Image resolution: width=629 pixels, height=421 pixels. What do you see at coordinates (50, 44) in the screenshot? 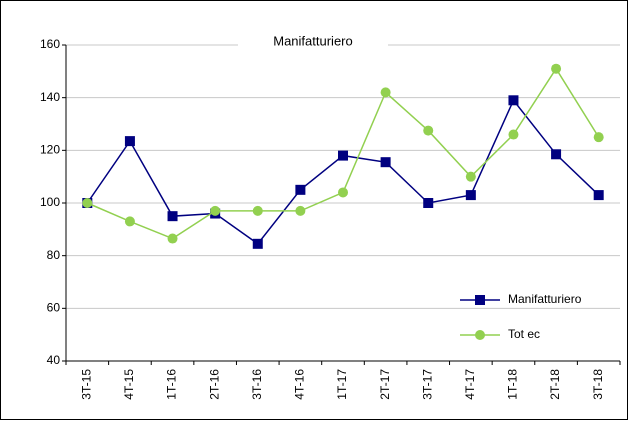
I see `y-tick-label: 160` at bounding box center [50, 44].